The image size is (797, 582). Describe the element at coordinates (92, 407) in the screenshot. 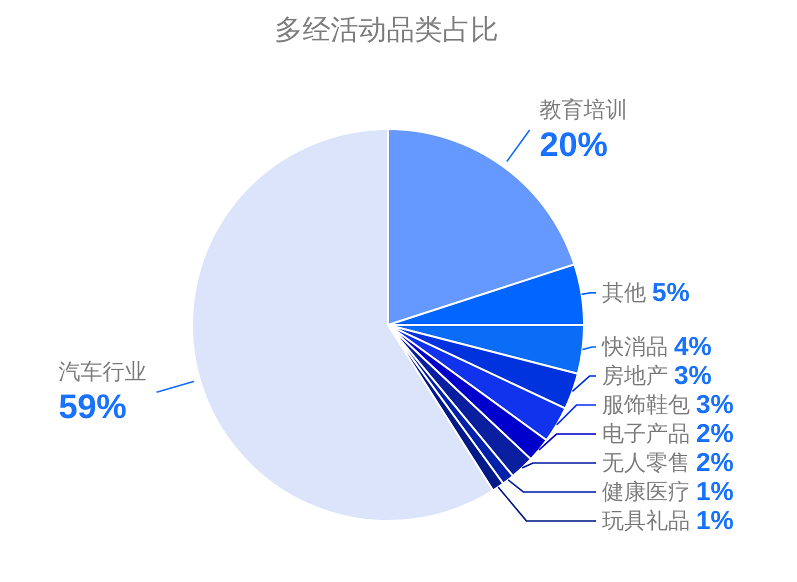

I see `data-label: 59%` at that location.